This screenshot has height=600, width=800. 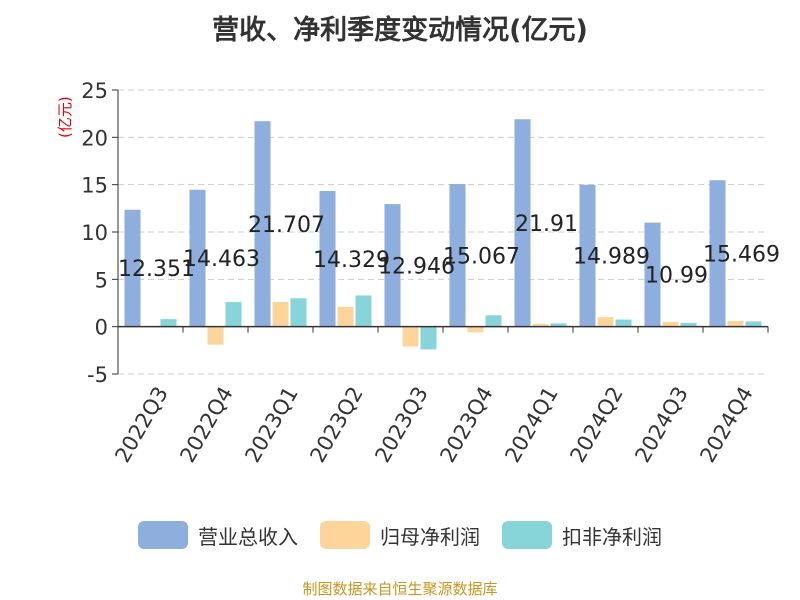 What do you see at coordinates (248, 536) in the screenshot?
I see `legend-label-revenue: 营业总收入` at bounding box center [248, 536].